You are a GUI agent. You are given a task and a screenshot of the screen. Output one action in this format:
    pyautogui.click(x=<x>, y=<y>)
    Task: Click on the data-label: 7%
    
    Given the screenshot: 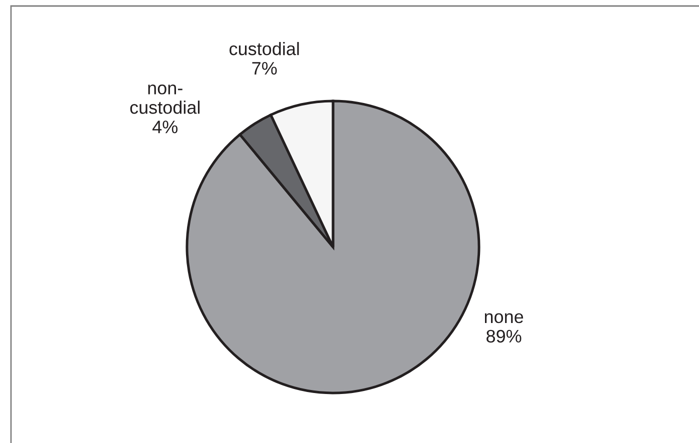 What is the action you would take?
    pyautogui.click(x=264, y=68)
    